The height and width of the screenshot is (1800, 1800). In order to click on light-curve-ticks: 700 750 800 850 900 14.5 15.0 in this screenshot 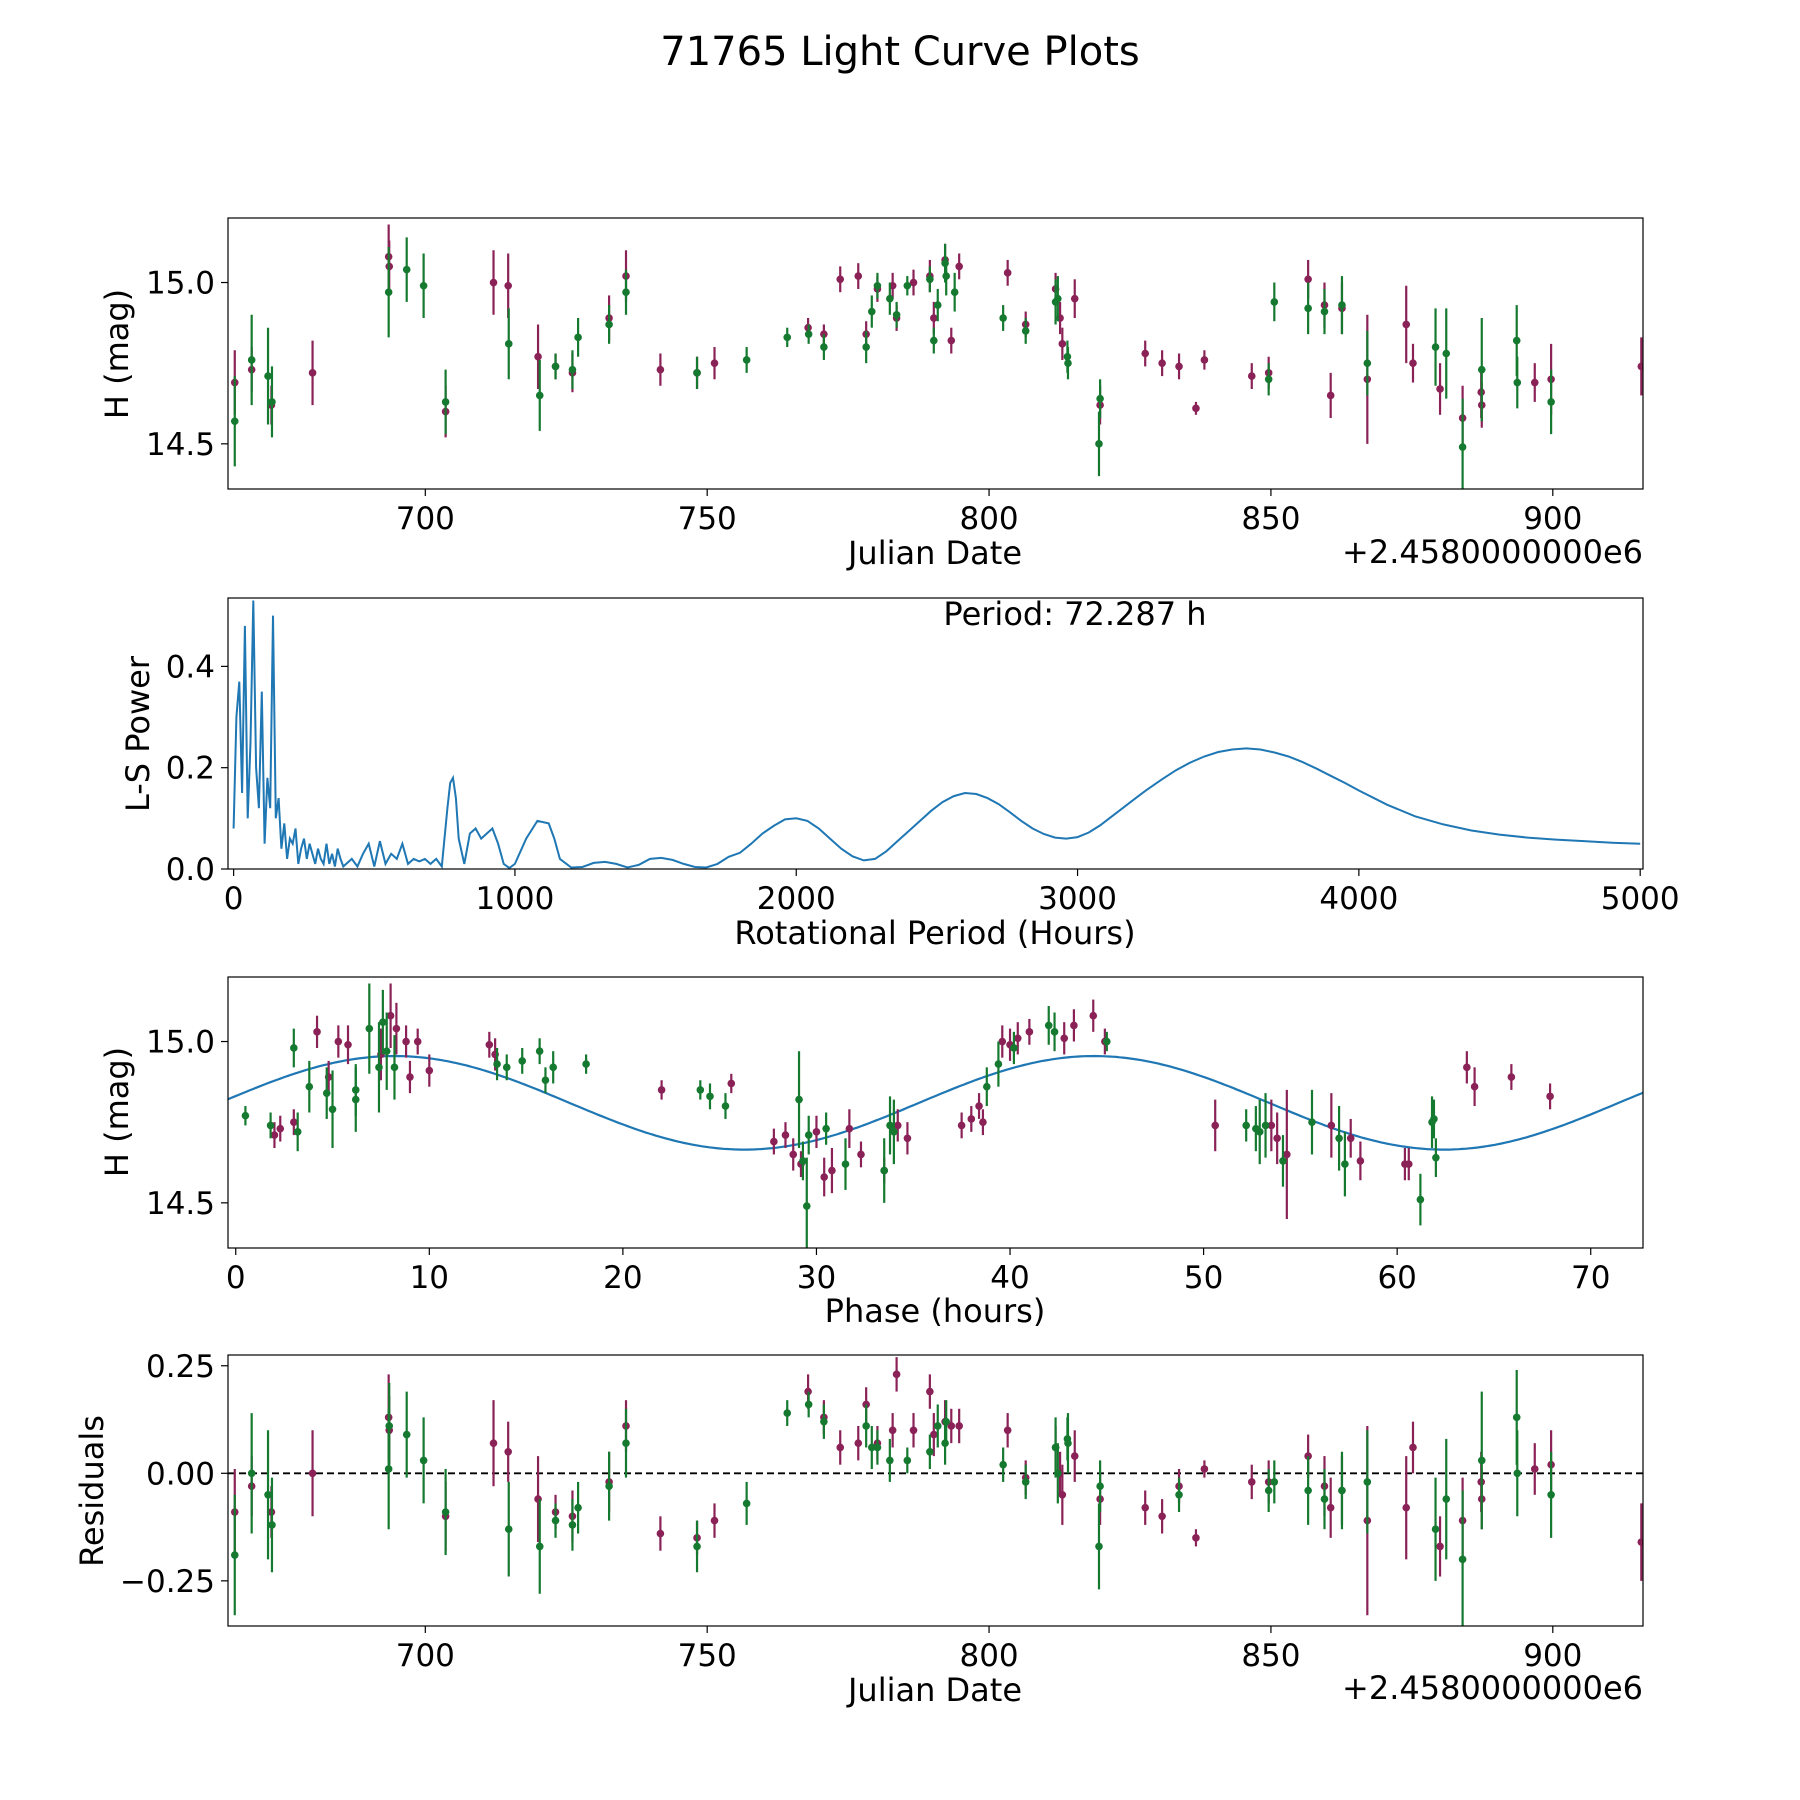, I will do `click(864, 401)`.